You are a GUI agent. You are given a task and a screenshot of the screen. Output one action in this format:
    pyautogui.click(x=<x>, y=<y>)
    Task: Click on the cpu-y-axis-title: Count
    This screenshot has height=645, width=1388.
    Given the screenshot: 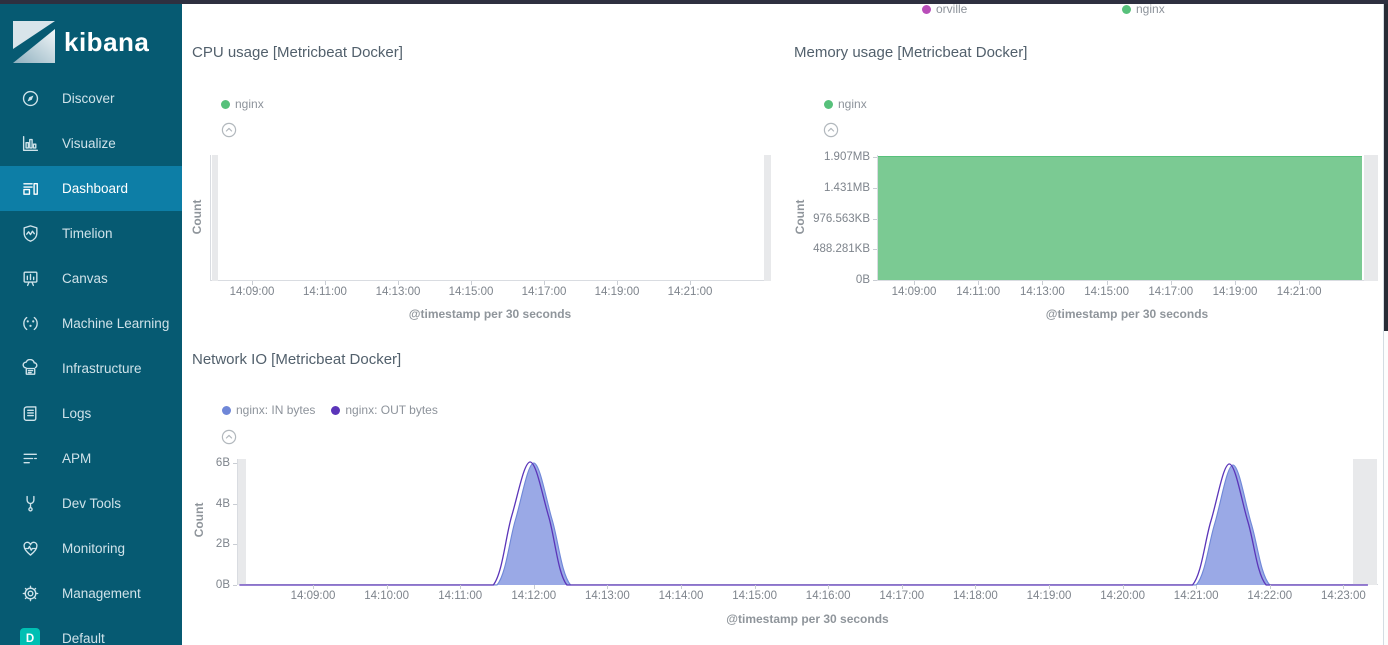 What is the action you would take?
    pyautogui.click(x=197, y=217)
    